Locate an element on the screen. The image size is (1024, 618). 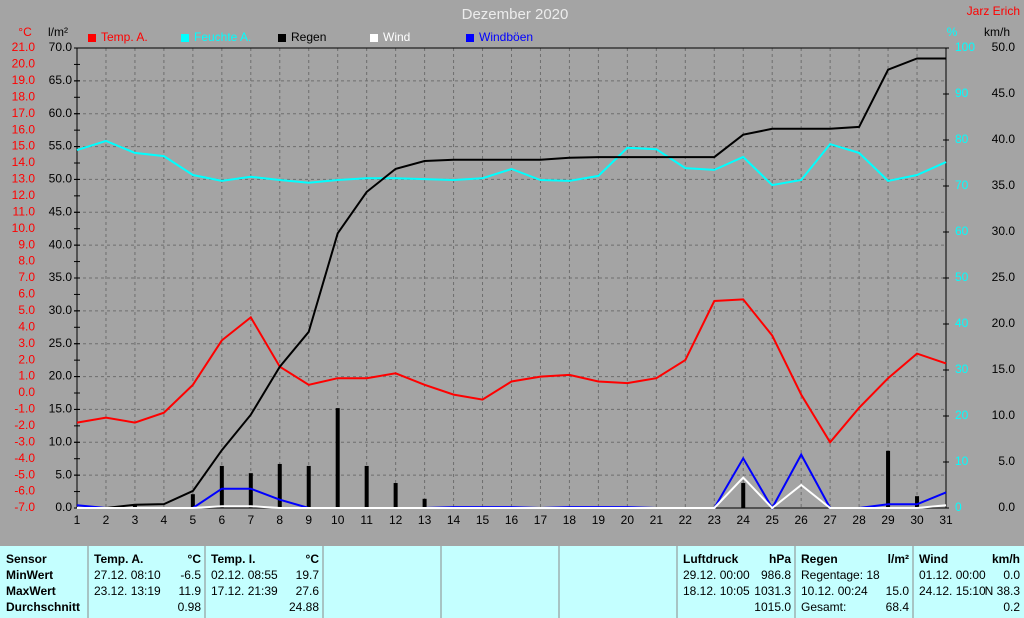
y-tick-label: 70.0 is located at coordinates (61, 47).